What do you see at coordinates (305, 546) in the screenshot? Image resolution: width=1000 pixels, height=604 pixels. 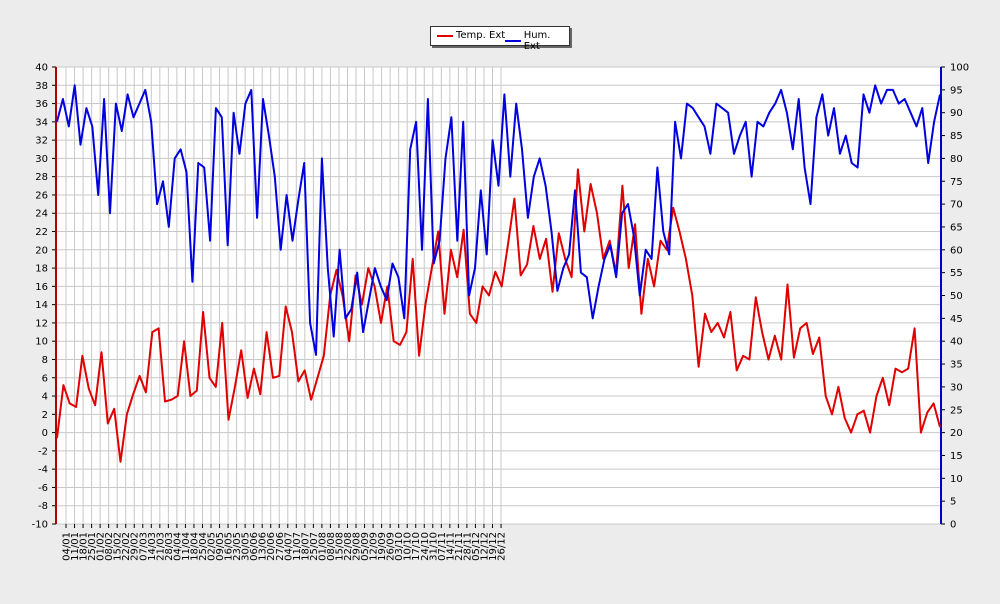 I see `x-tick-label: 18/07` at bounding box center [305, 546].